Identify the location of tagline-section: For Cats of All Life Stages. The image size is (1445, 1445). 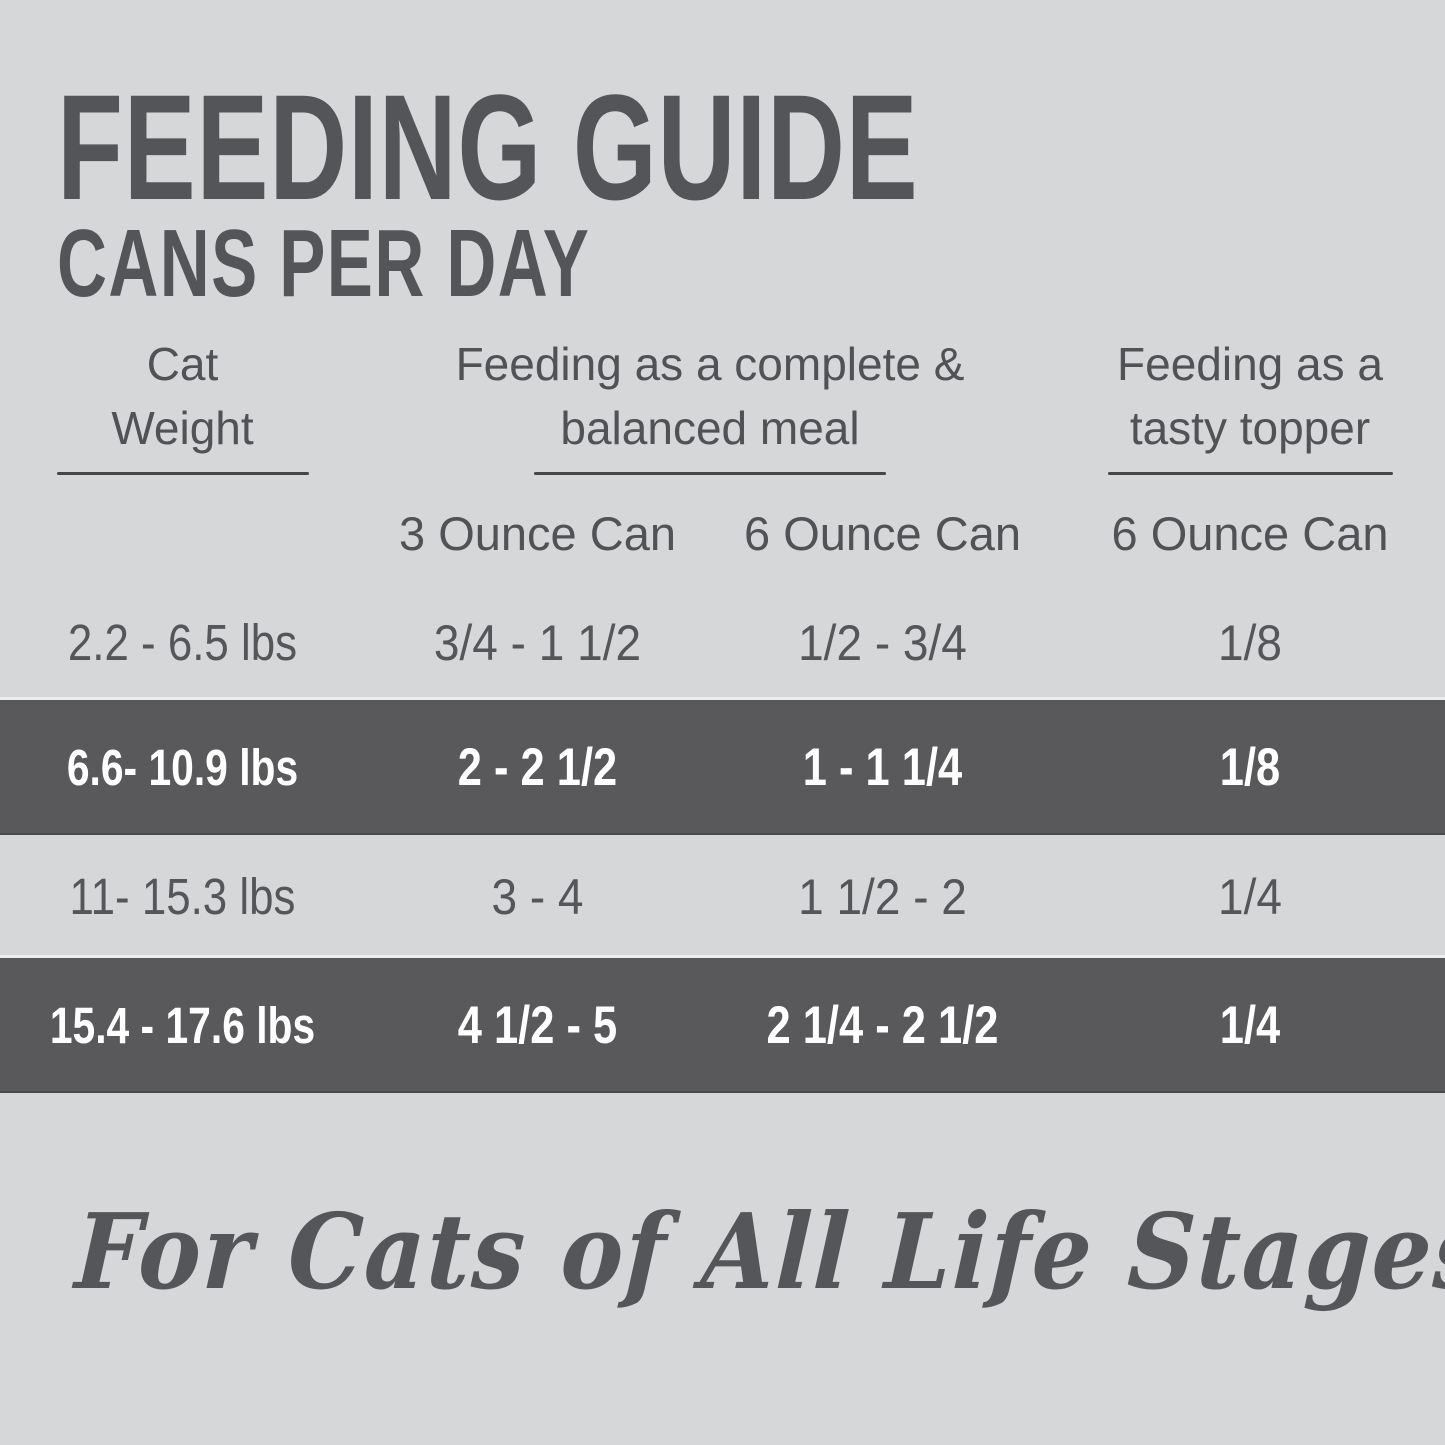
(722, 1251).